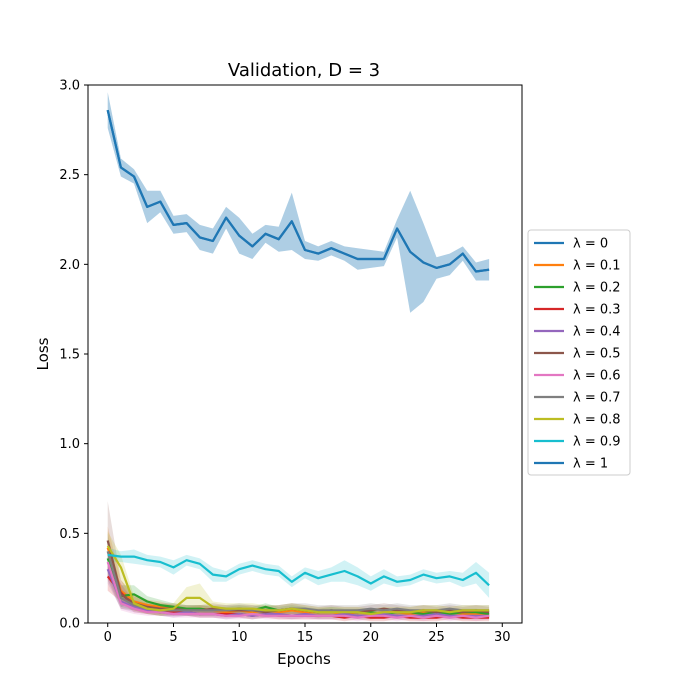  I want to click on legend-label: λ = 0.7, so click(597, 398).